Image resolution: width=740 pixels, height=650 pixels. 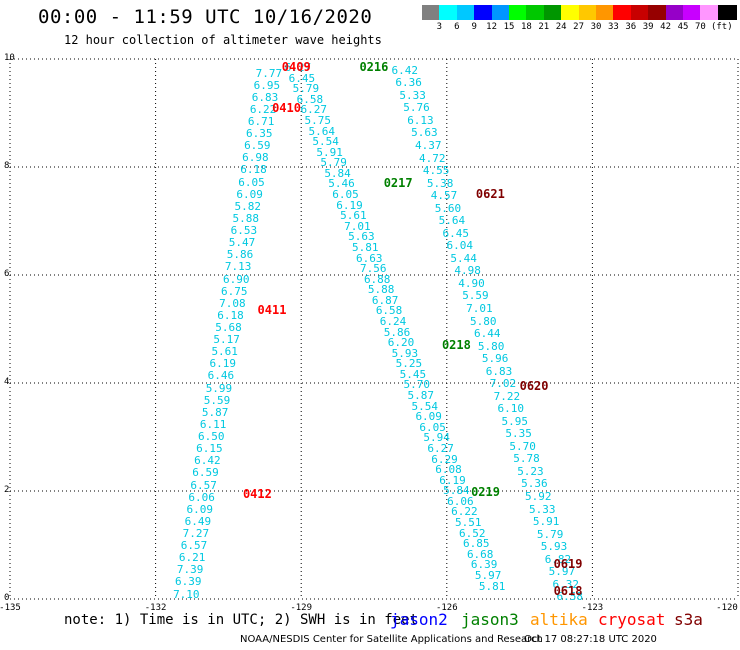 What do you see at coordinates (192, 558) in the screenshot?
I see `wave-height-value: 6.21` at bounding box center [192, 558].